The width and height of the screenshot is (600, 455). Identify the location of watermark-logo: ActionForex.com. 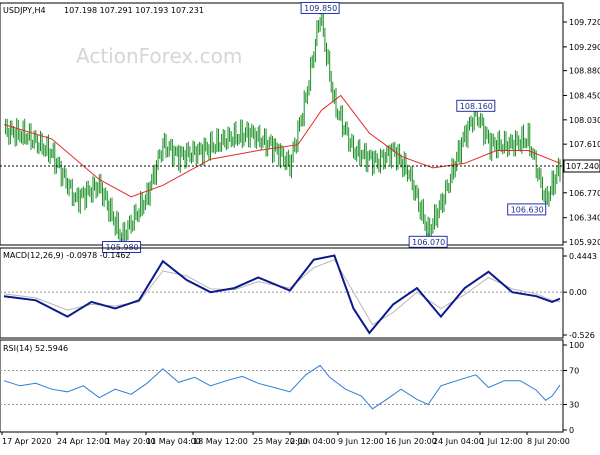
(159, 56).